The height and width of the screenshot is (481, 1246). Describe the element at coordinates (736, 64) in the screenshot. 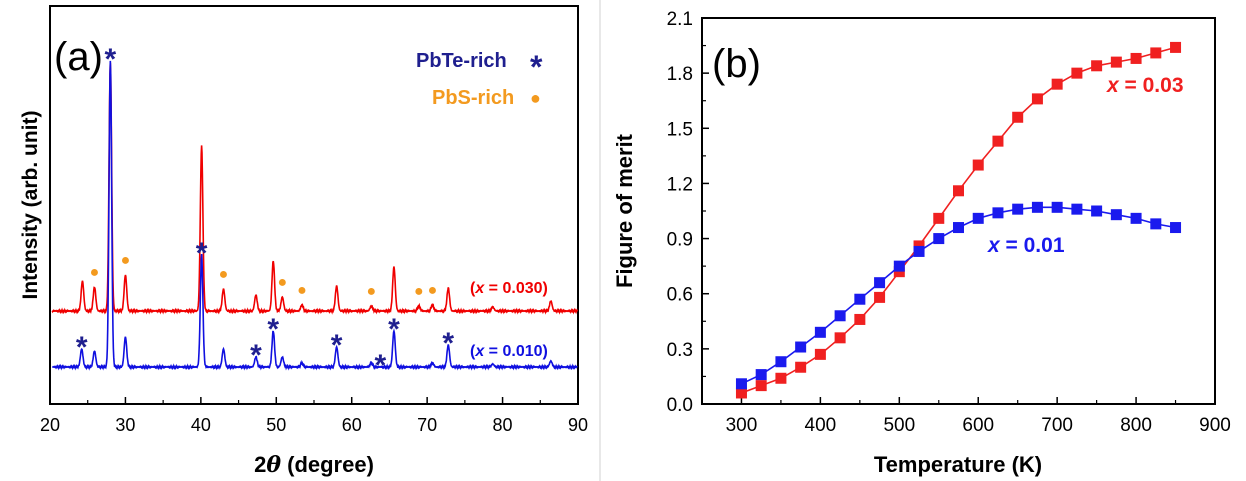

I see `panel-b-label: (b)` at that location.